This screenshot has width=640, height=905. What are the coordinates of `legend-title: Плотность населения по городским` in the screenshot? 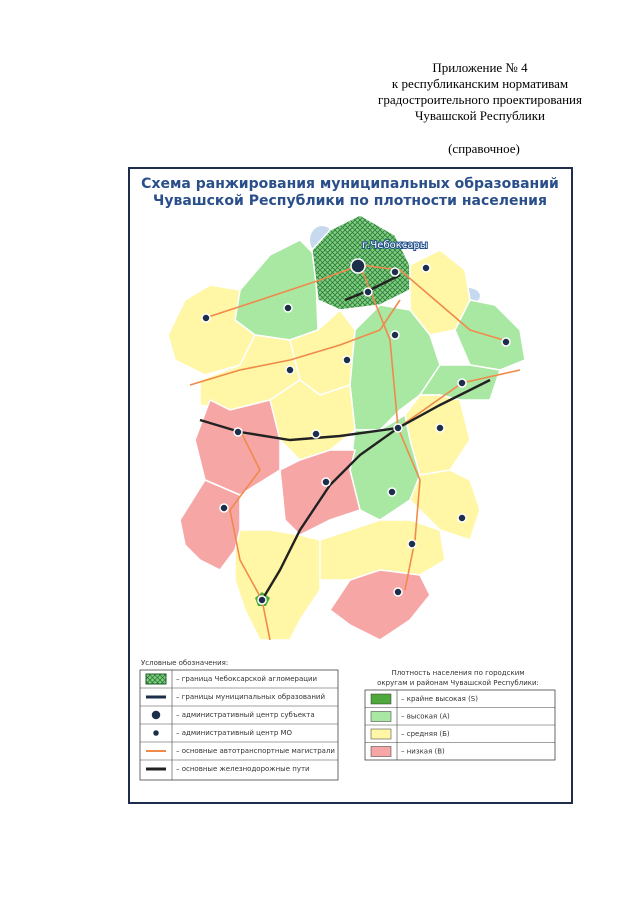 It's located at (457, 673).